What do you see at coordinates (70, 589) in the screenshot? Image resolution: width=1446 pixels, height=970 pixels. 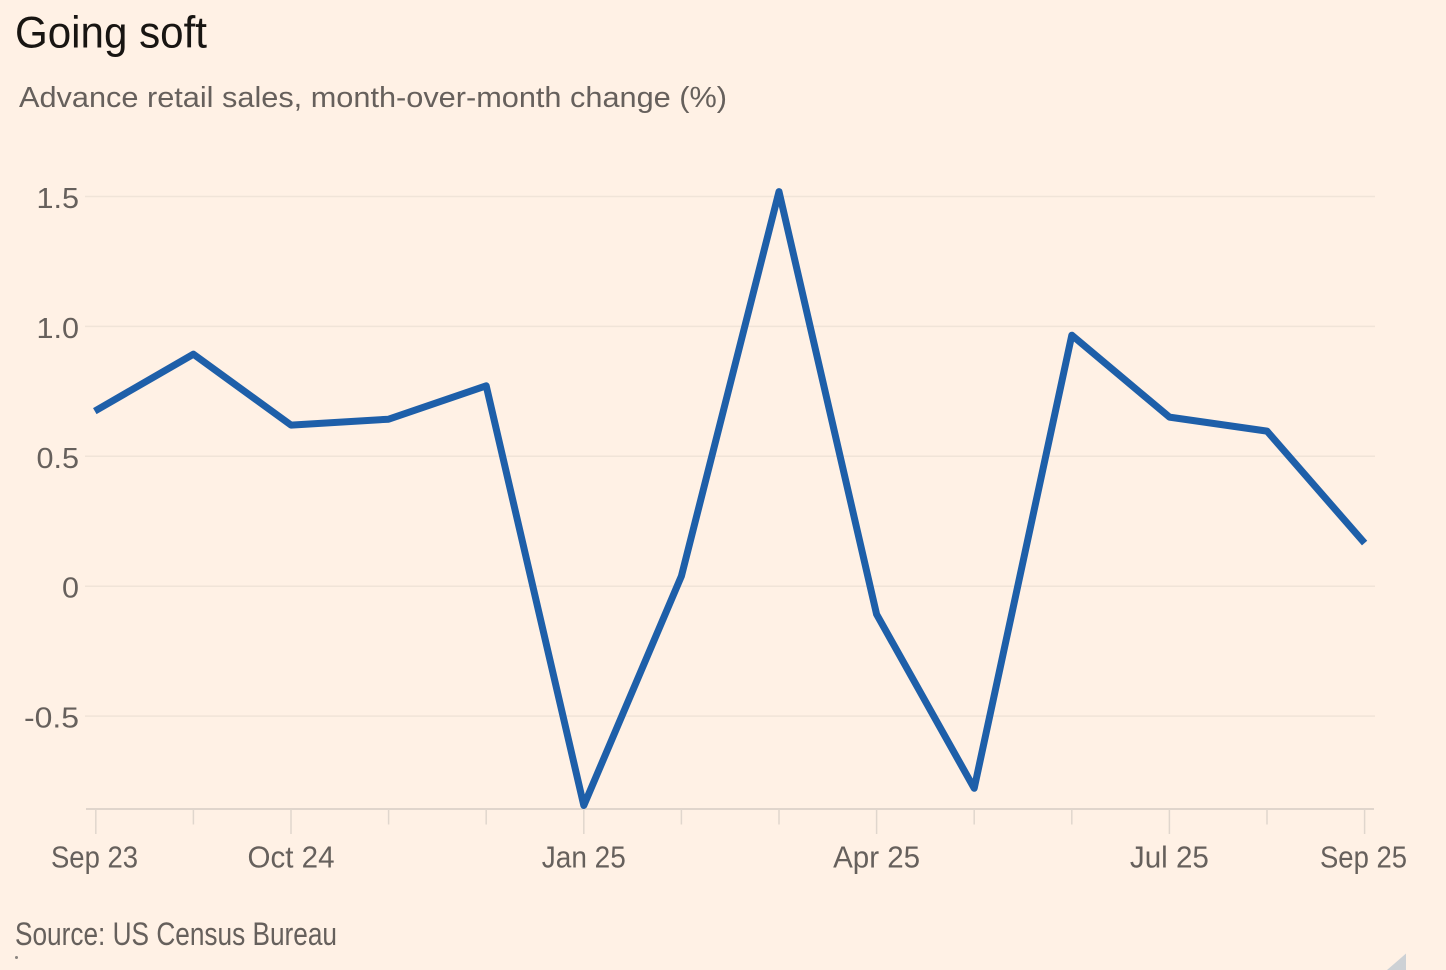 I see `svg-text: 0` at bounding box center [70, 589].